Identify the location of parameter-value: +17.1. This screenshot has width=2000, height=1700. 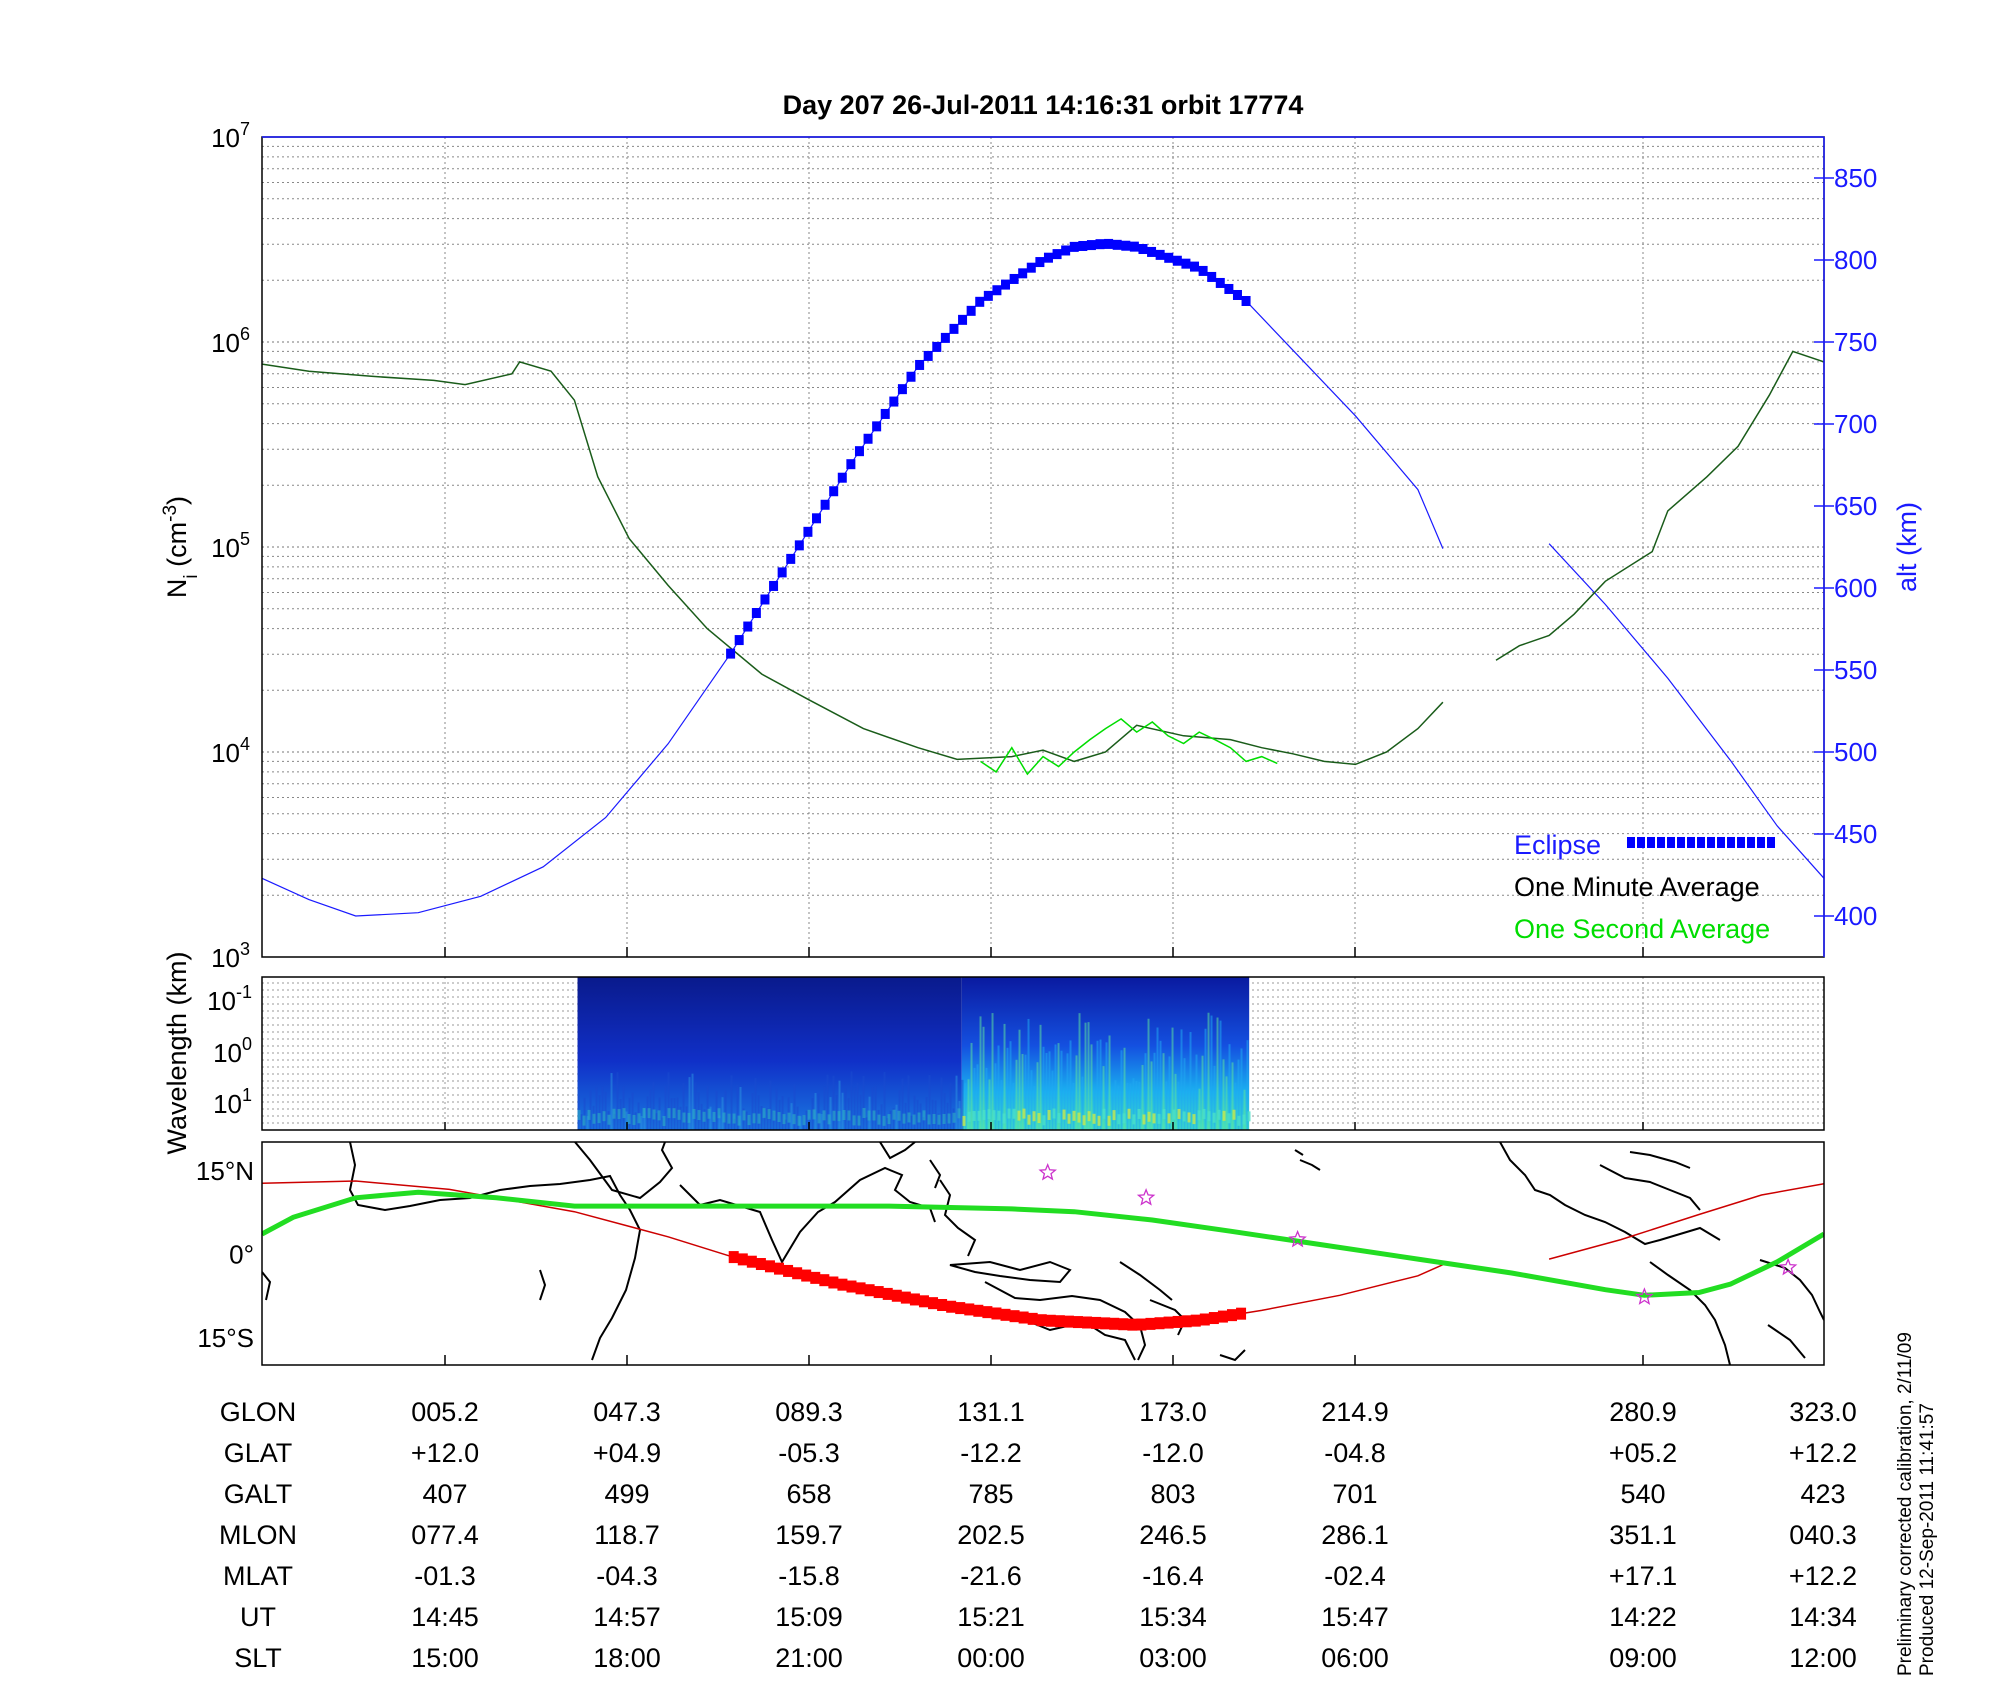
(1643, 1576).